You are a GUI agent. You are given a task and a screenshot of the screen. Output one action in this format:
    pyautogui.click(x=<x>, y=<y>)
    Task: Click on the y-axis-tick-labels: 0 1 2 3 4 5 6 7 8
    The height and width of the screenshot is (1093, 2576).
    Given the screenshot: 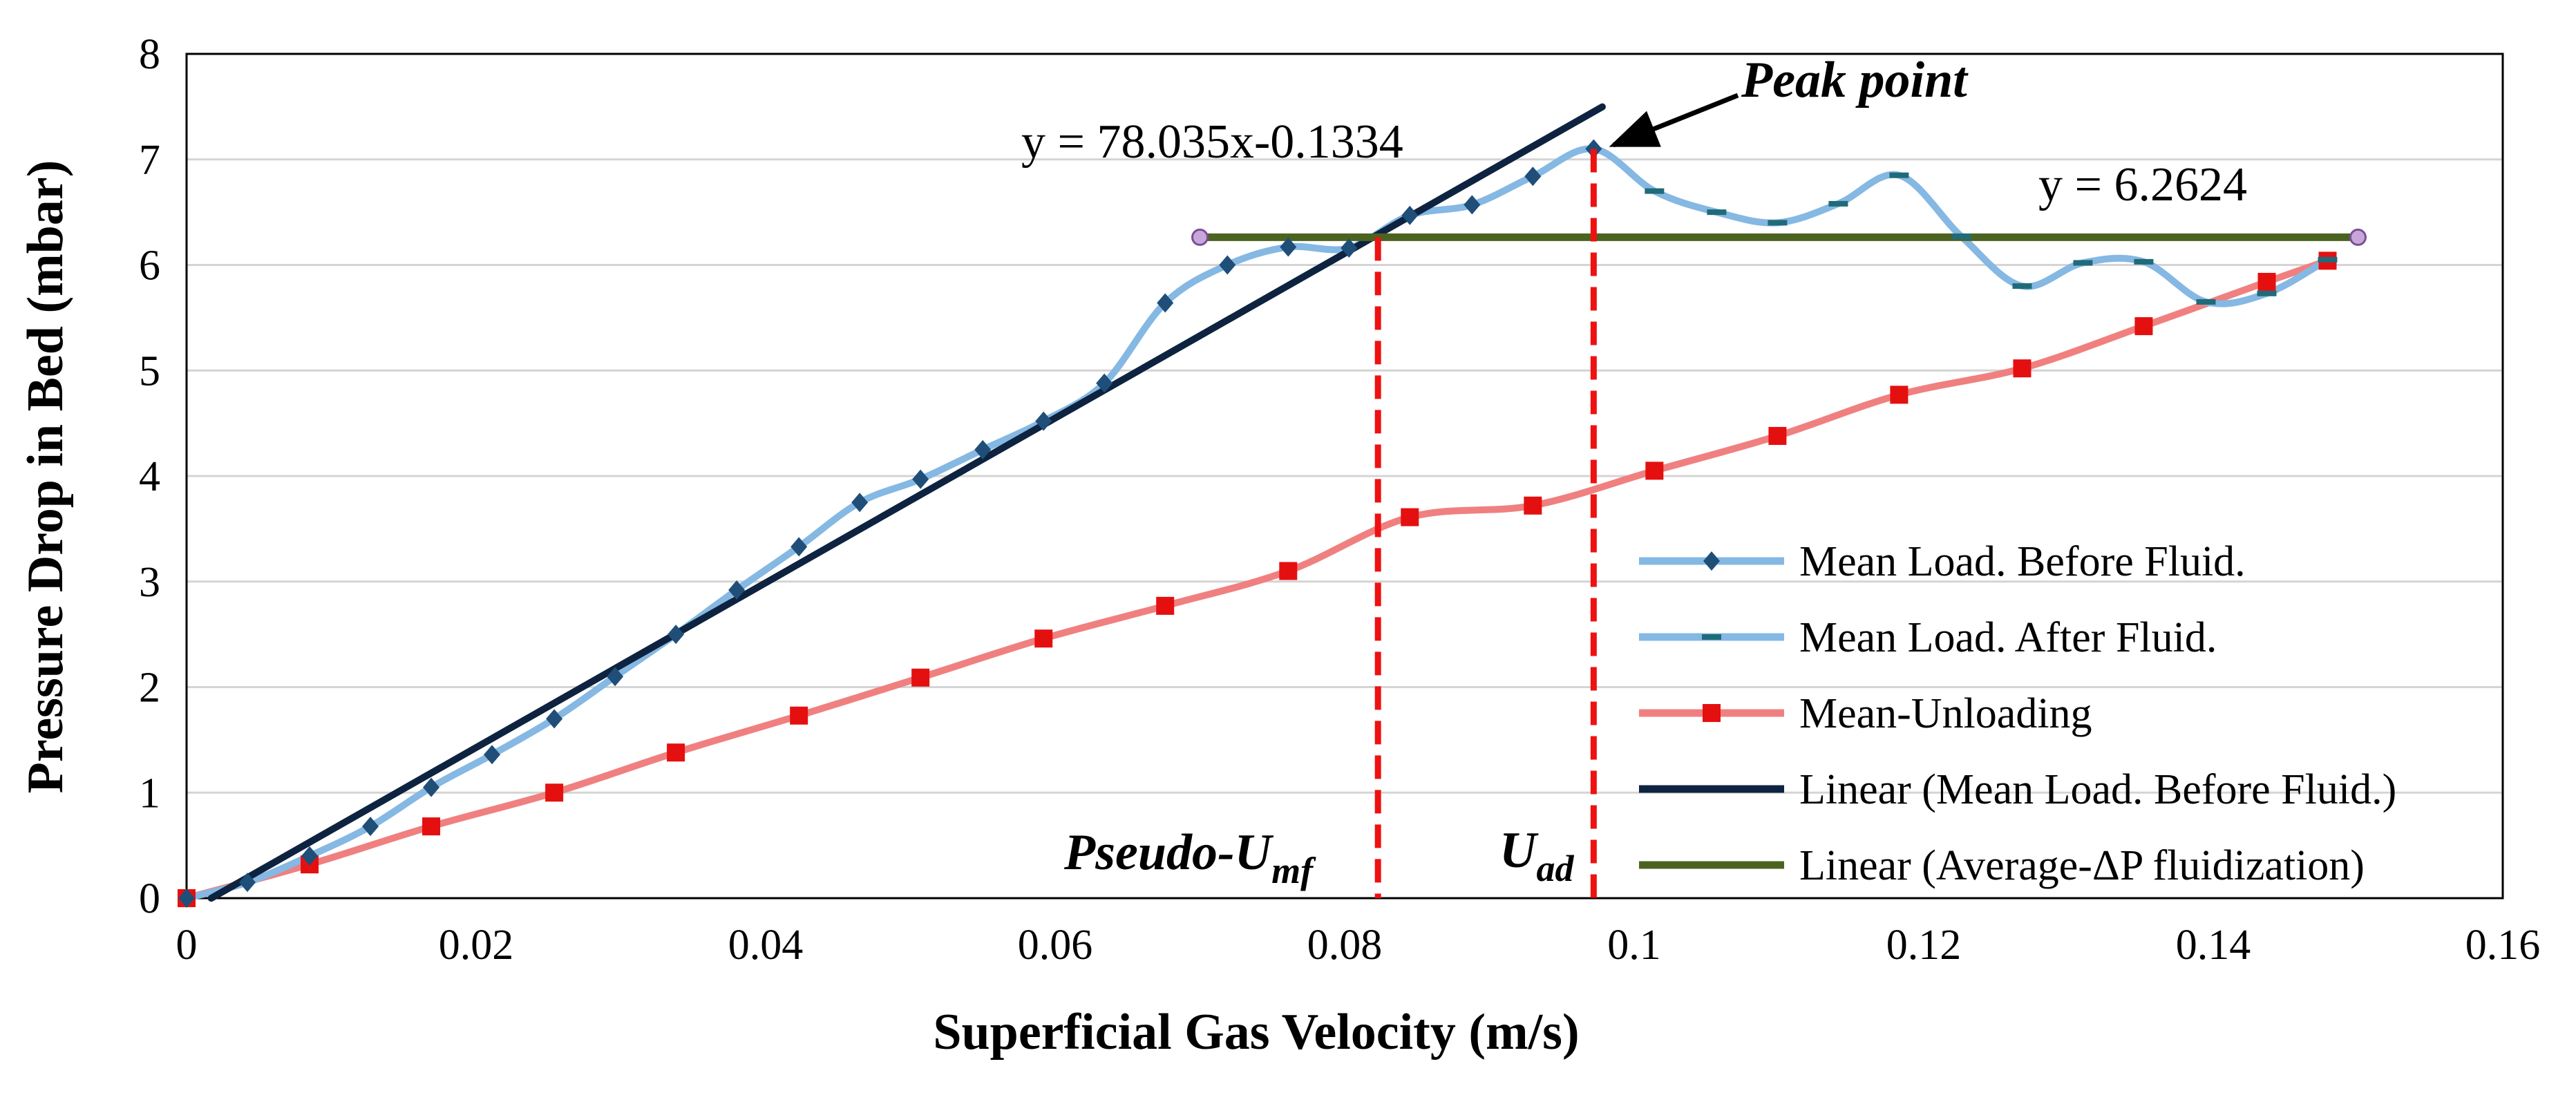 What is the action you would take?
    pyautogui.click(x=149, y=476)
    